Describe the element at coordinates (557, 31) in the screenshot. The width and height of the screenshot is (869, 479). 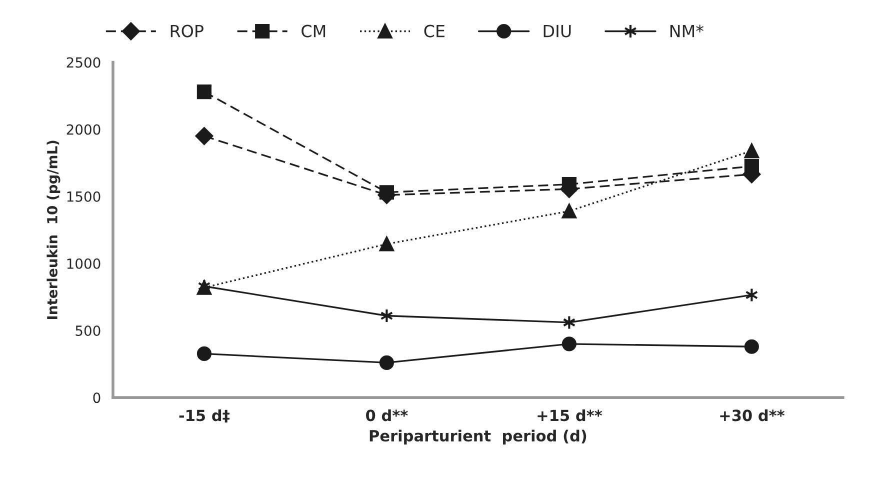
I see `legend-label: DIU` at that location.